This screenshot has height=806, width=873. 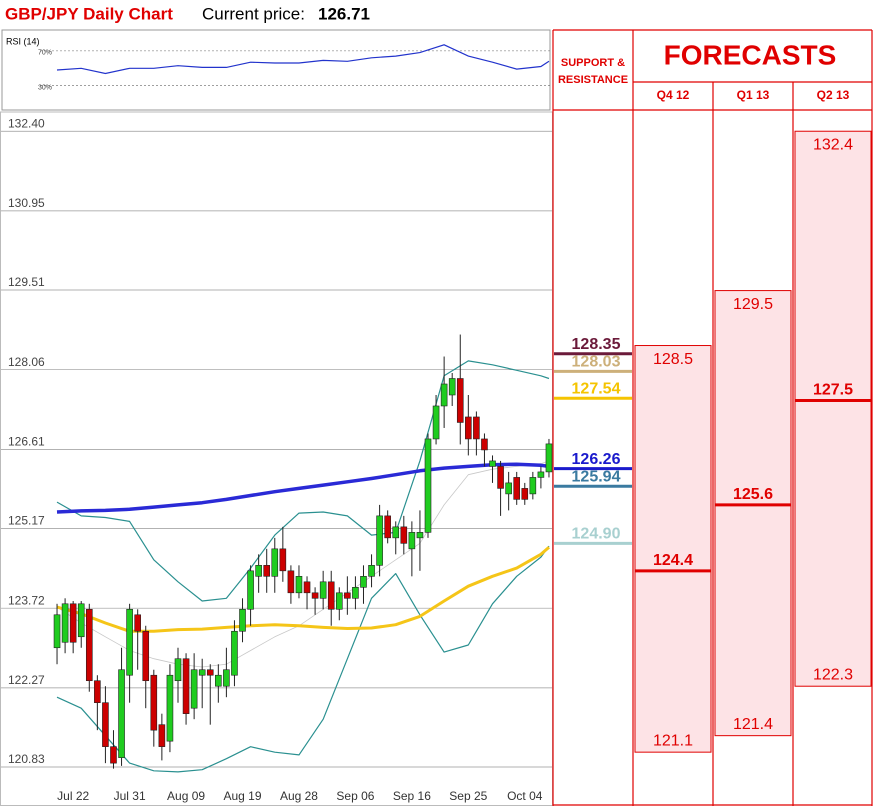 What do you see at coordinates (673, 359) in the screenshot?
I see `forecast-high: 128.5` at bounding box center [673, 359].